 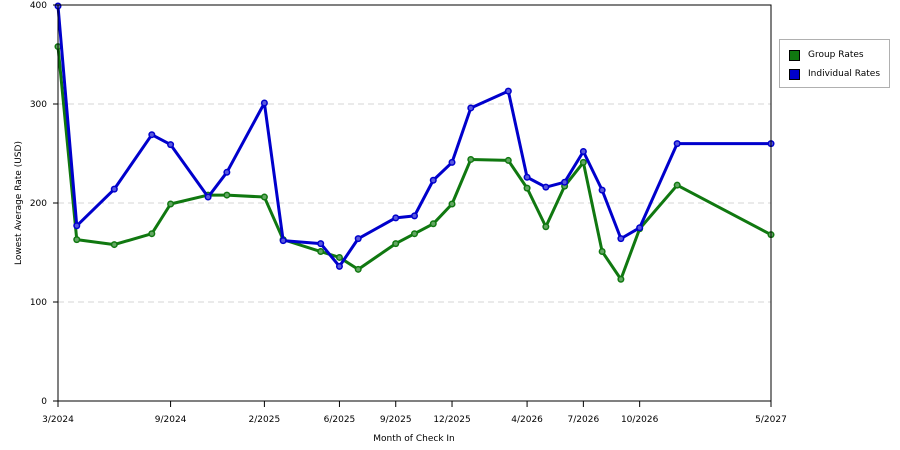 I want to click on y-axis-title: Lowest Average Rate (USD), so click(x=19, y=203).